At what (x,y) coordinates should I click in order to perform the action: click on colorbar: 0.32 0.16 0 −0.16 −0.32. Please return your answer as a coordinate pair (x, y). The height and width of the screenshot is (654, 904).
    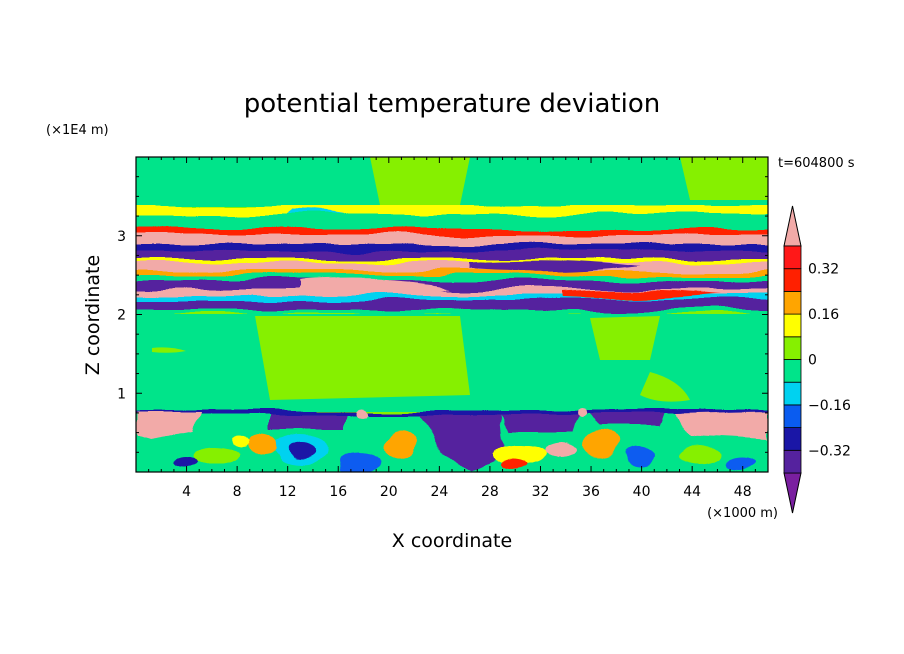
    Looking at the image, I should click on (817, 359).